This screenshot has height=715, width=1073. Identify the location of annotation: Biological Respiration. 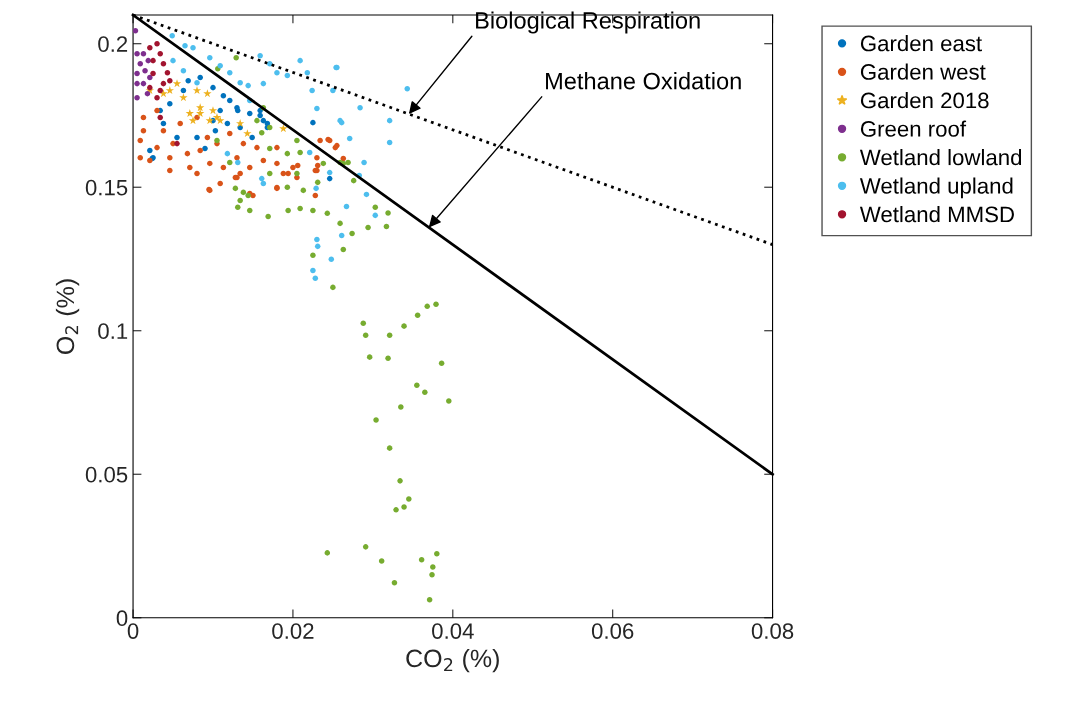
(588, 22).